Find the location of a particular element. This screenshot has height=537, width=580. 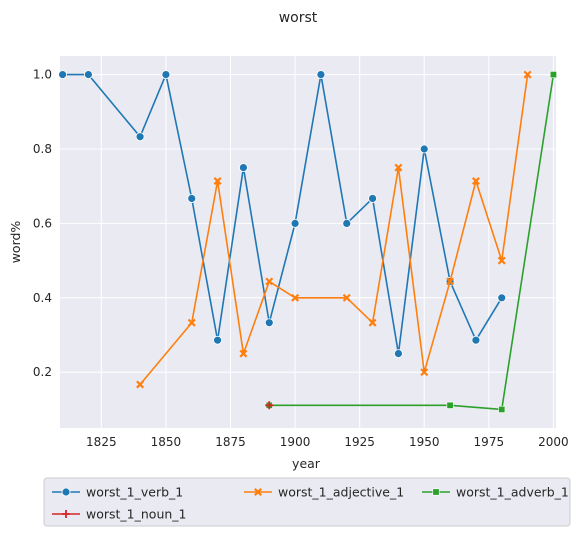

x-tick-label: 1900 is located at coordinates (295, 442).